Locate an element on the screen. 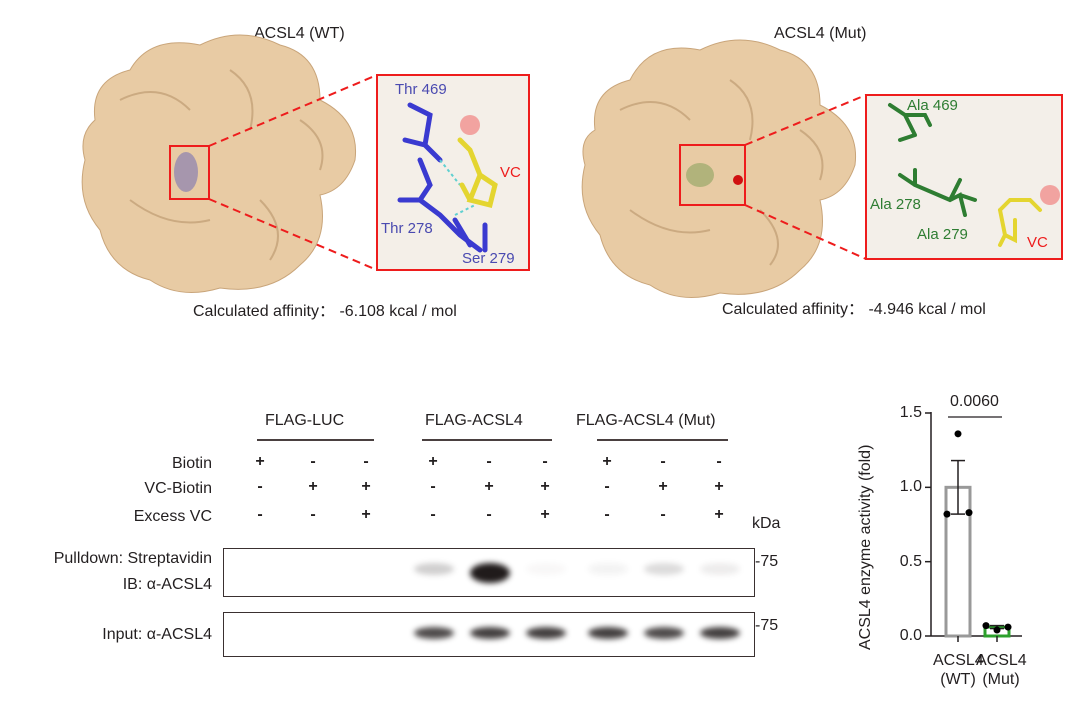  wt-residue-label: Ser 279 is located at coordinates (488, 258).